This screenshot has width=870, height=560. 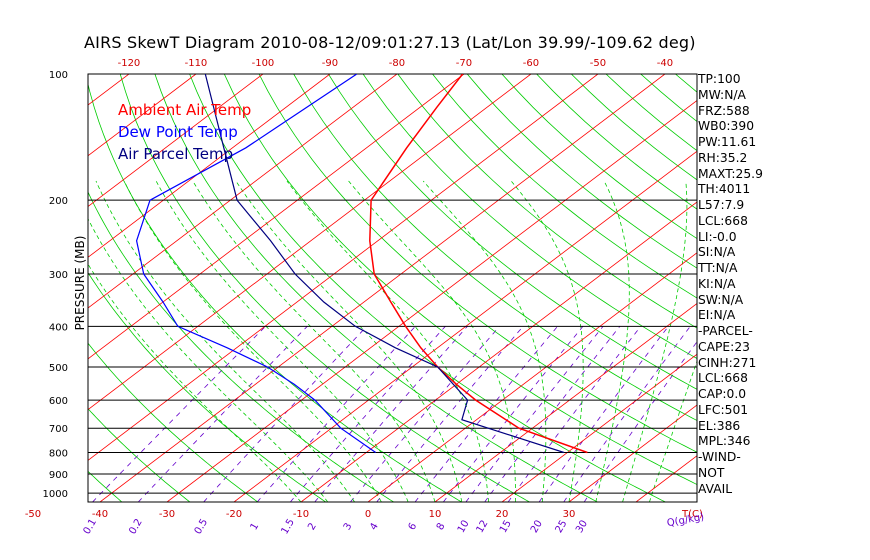 What do you see at coordinates (234, 514) in the screenshot?
I see `bottom-temp-tick-label: -20` at bounding box center [234, 514].